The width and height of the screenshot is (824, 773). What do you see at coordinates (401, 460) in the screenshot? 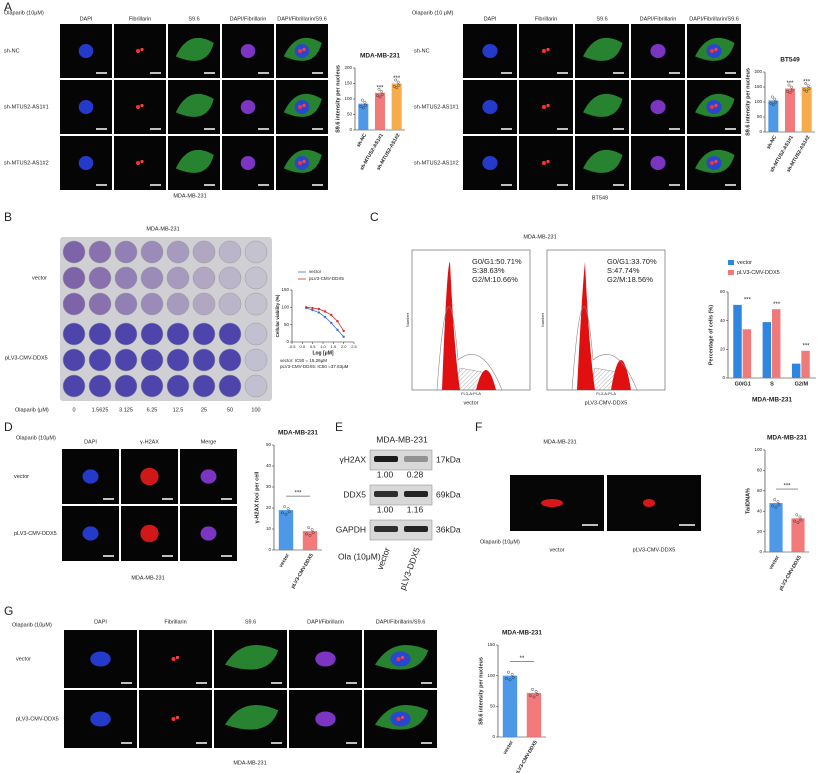
I see `blot` at bounding box center [401, 460].